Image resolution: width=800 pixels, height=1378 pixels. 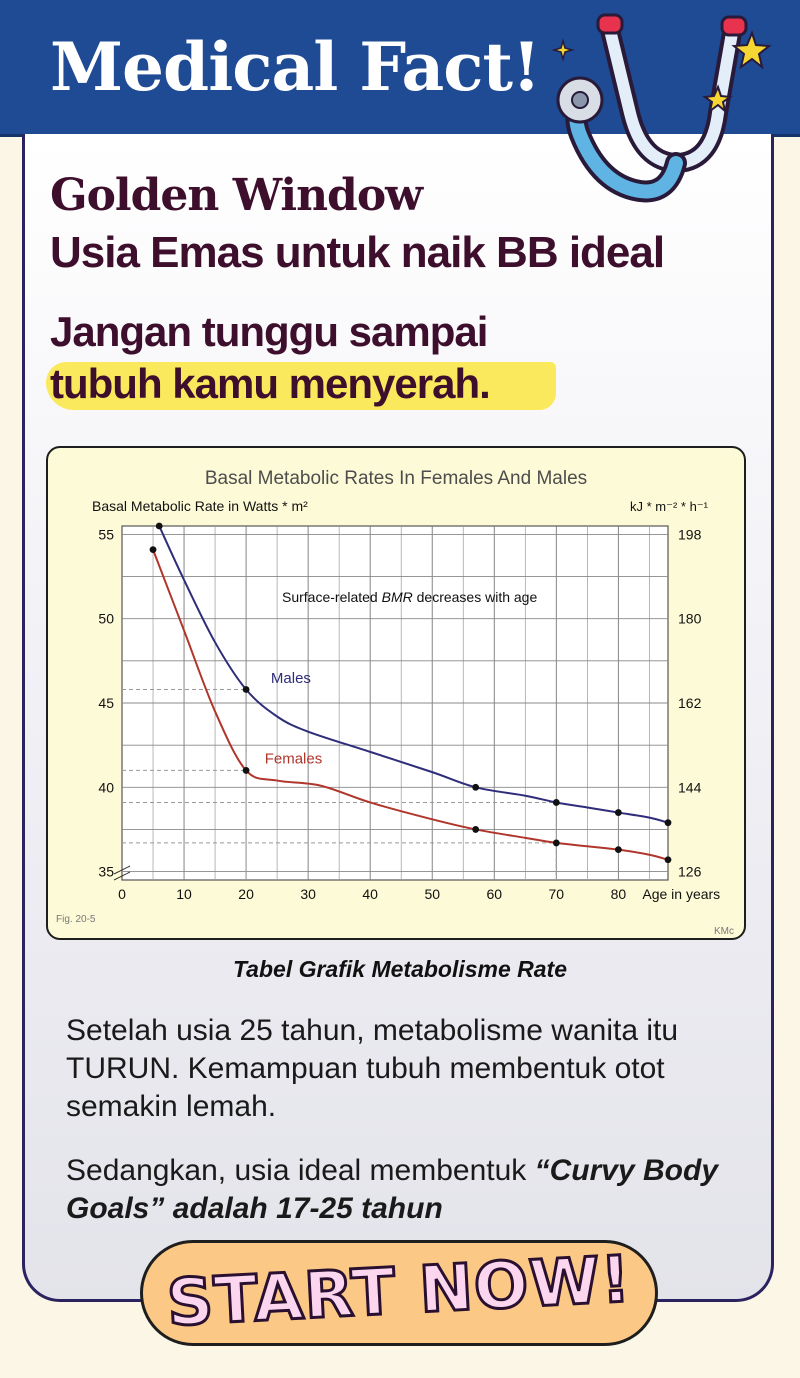 I want to click on tagline-line2: tubuh kamu menyerah., so click(x=270, y=383).